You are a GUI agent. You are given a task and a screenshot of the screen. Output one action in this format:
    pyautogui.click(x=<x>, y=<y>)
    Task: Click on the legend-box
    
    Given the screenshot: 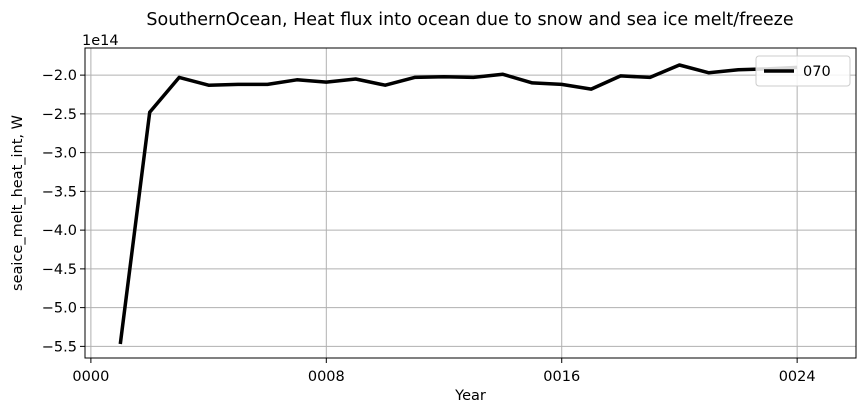 What is the action you would take?
    pyautogui.click(x=803, y=71)
    